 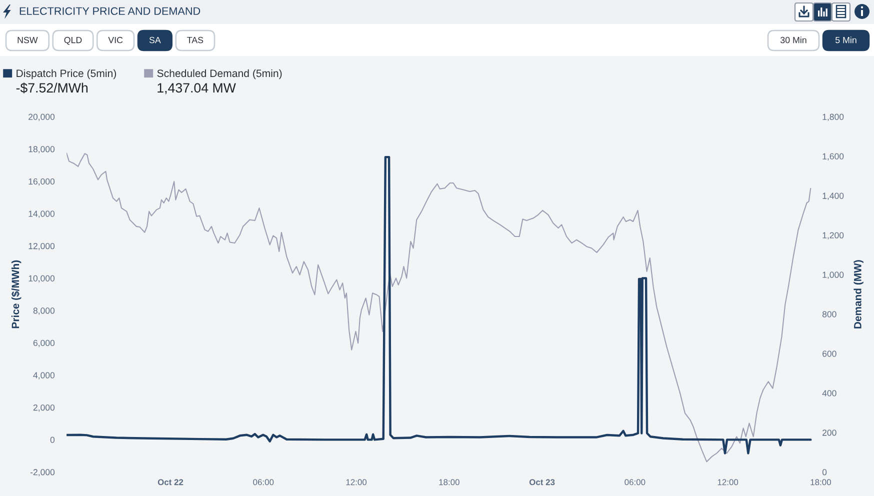 I want to click on legend-label: Dispatch Price (5min), so click(x=66, y=74).